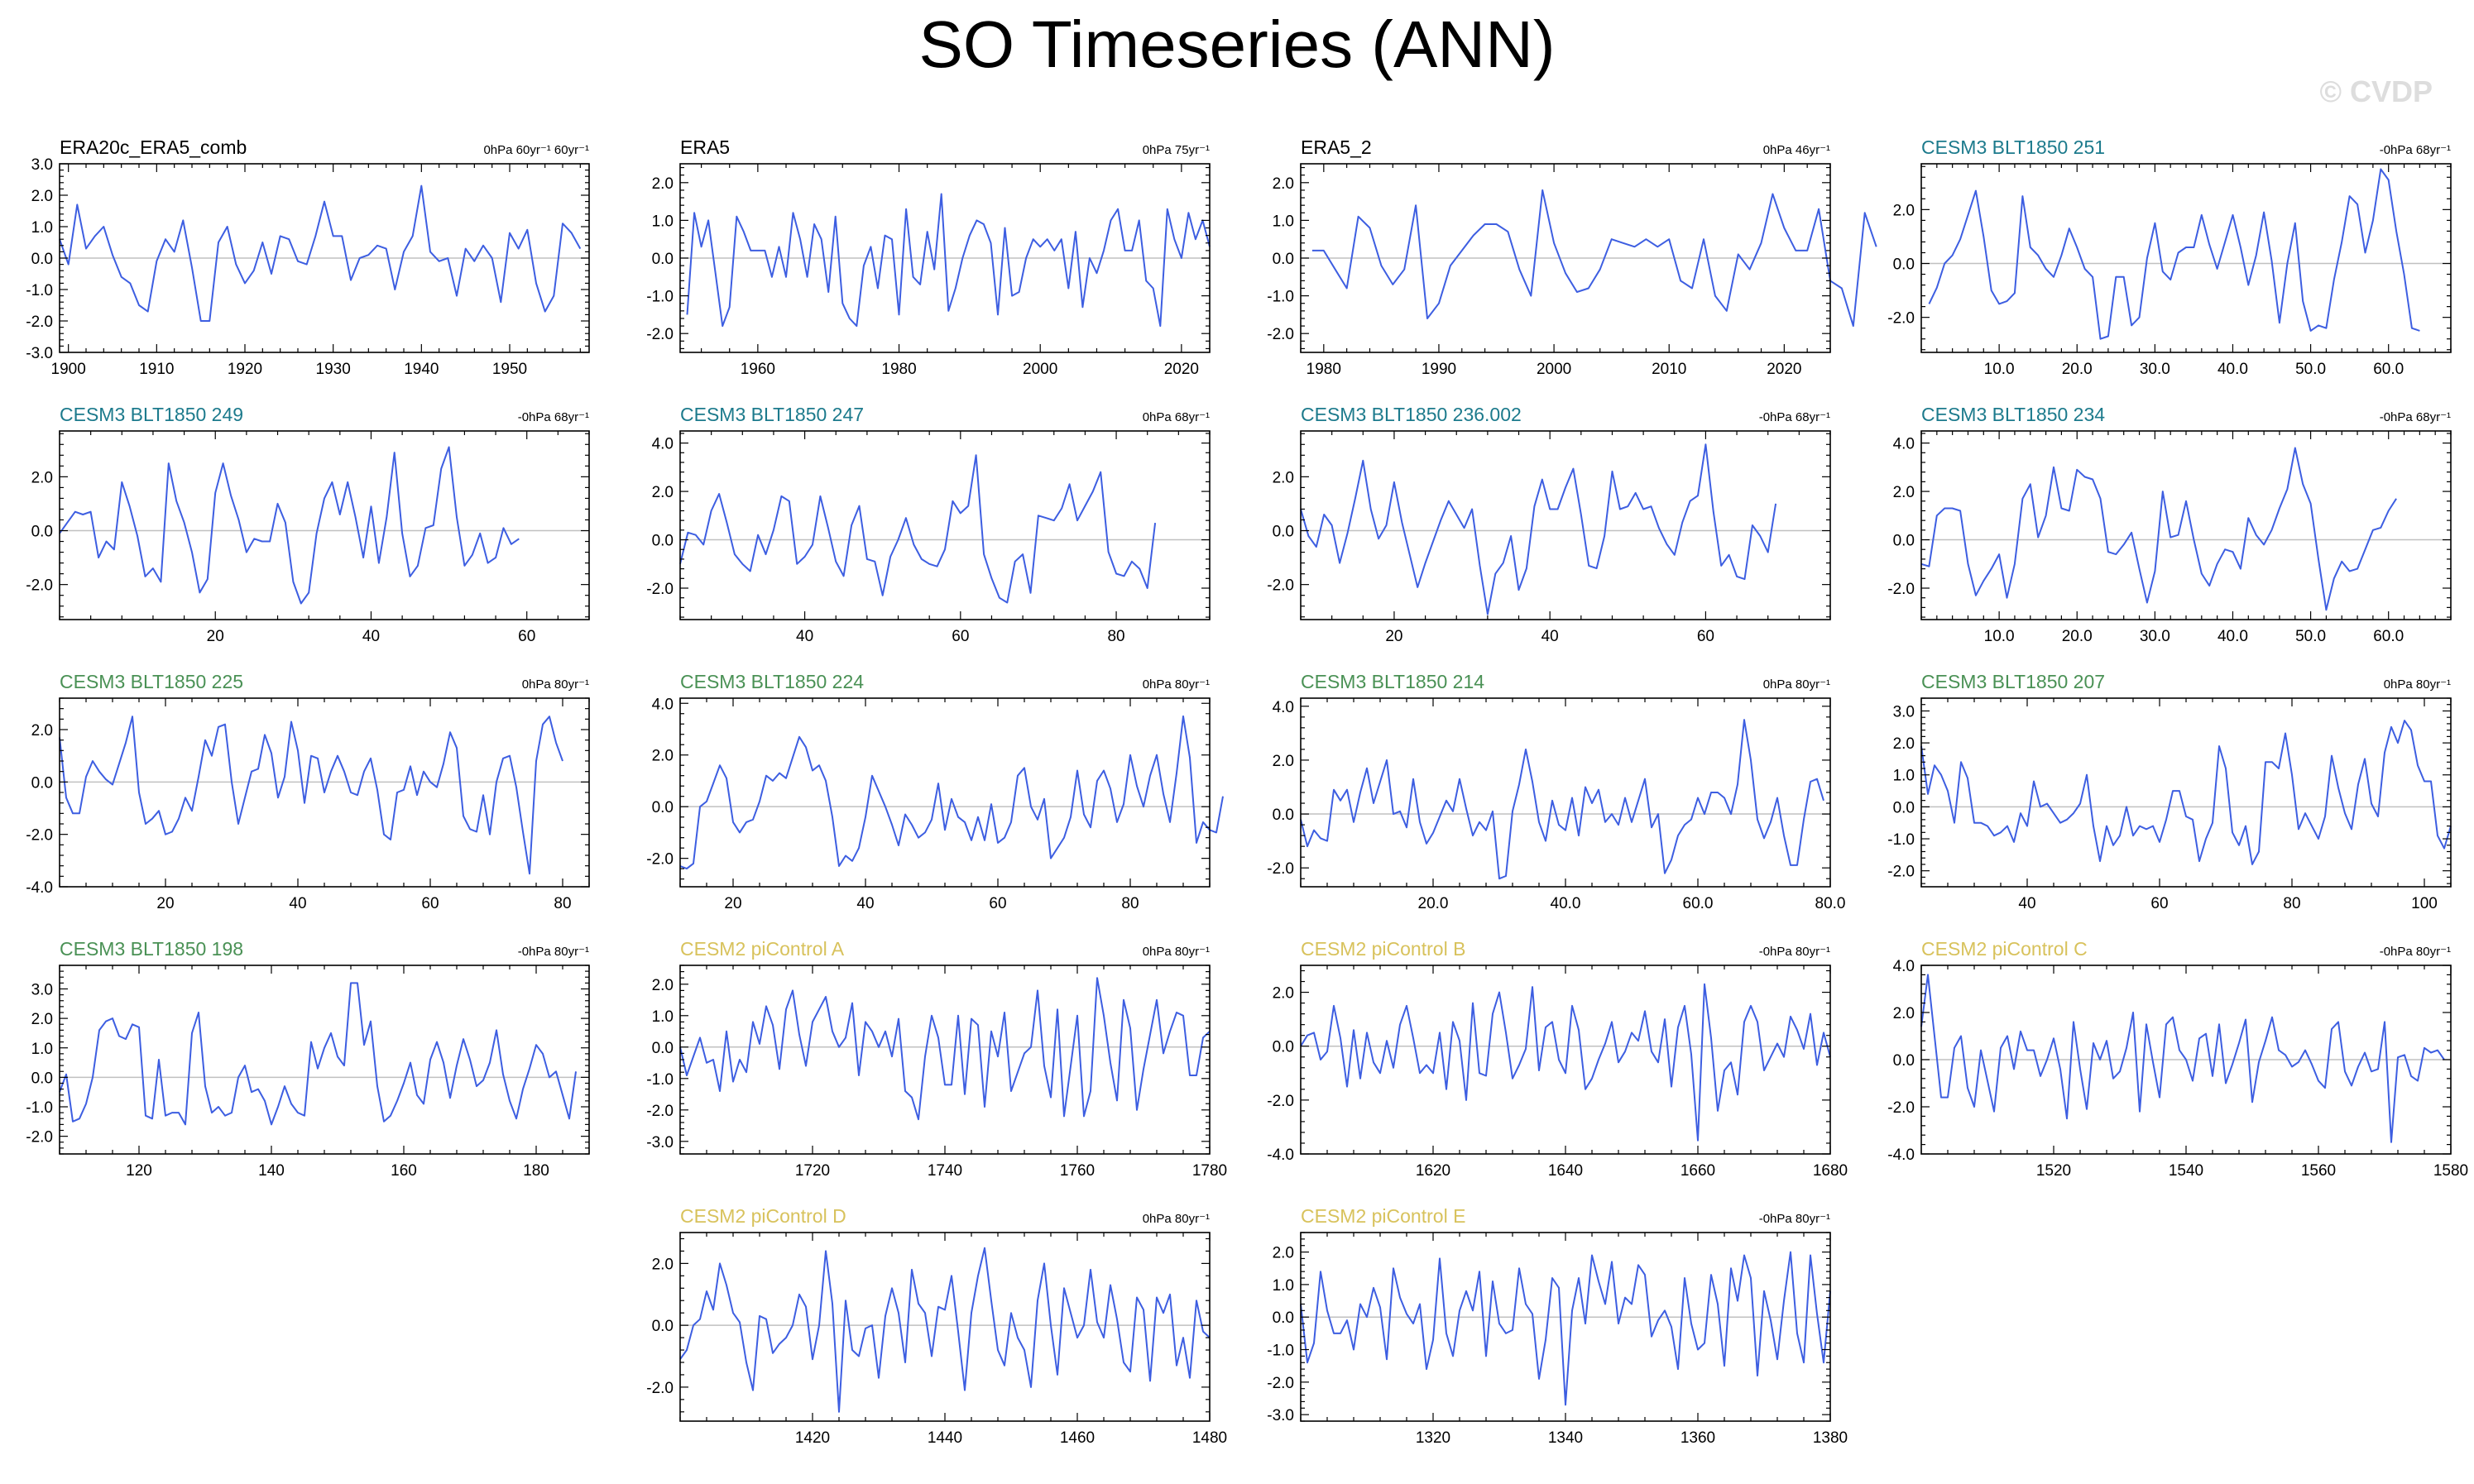  What do you see at coordinates (245, 369) in the screenshot?
I see `x-tick-label: 1920` at bounding box center [245, 369].